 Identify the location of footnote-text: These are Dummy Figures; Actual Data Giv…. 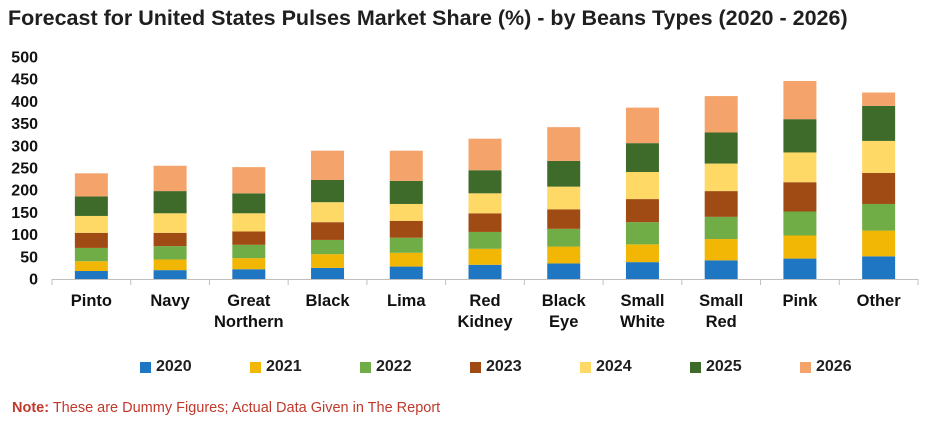
(245, 408).